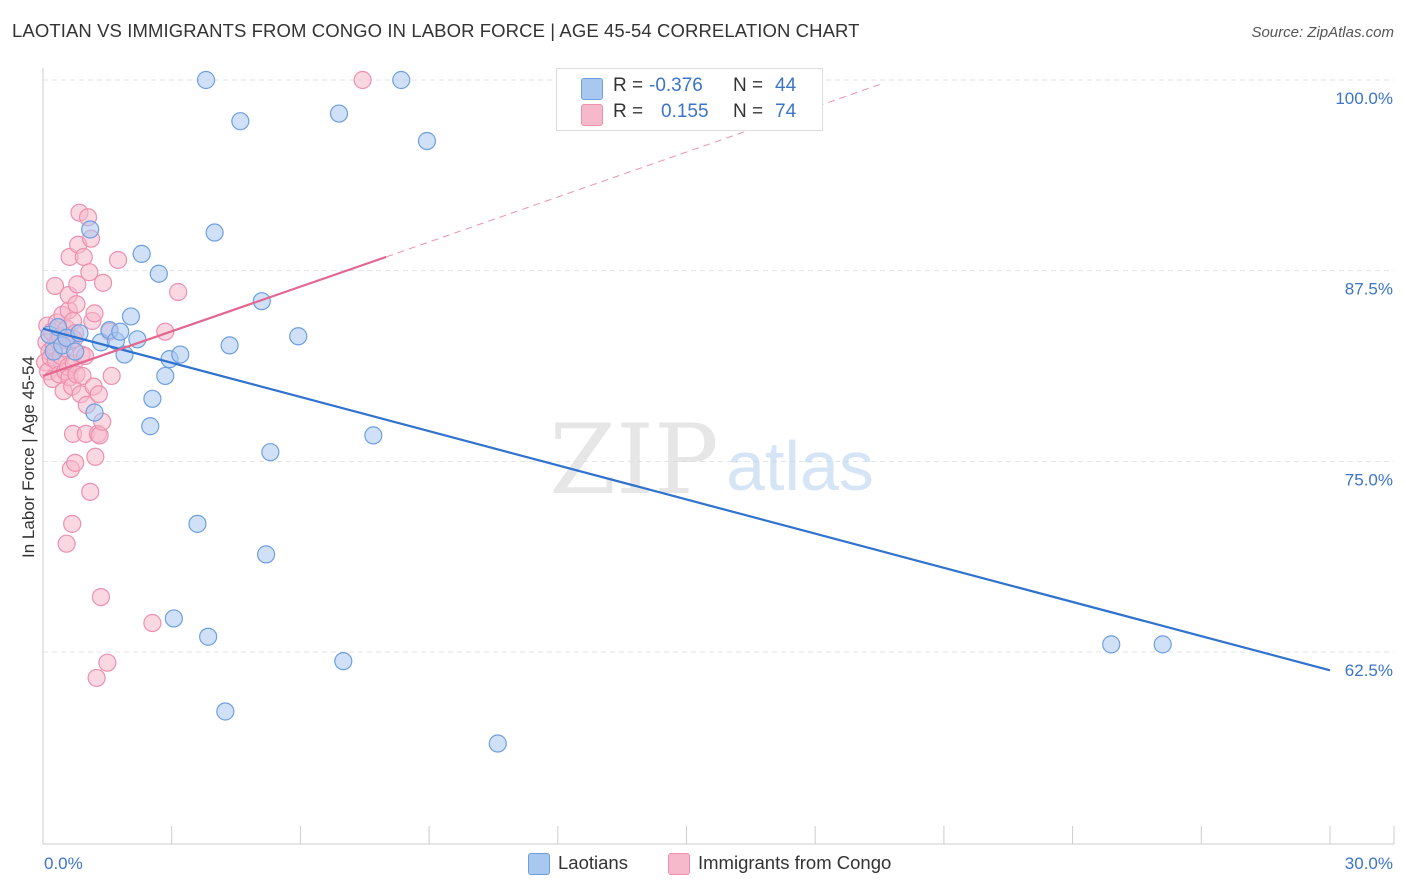 Image resolution: width=1406 pixels, height=892 pixels. What do you see at coordinates (633, 460) in the screenshot?
I see `watermark-zip: ZIP` at bounding box center [633, 460].